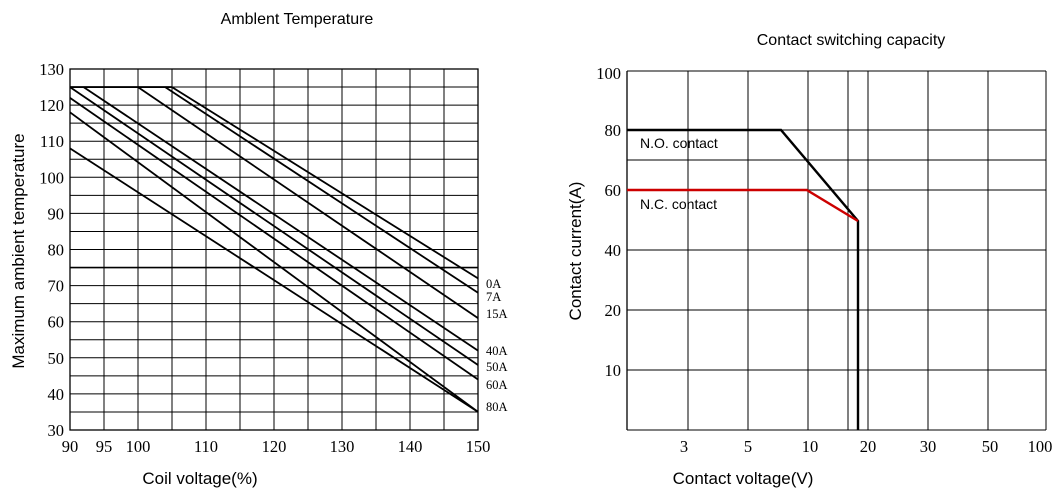  I want to click on right-x-tick-label: 20, so click(868, 446).